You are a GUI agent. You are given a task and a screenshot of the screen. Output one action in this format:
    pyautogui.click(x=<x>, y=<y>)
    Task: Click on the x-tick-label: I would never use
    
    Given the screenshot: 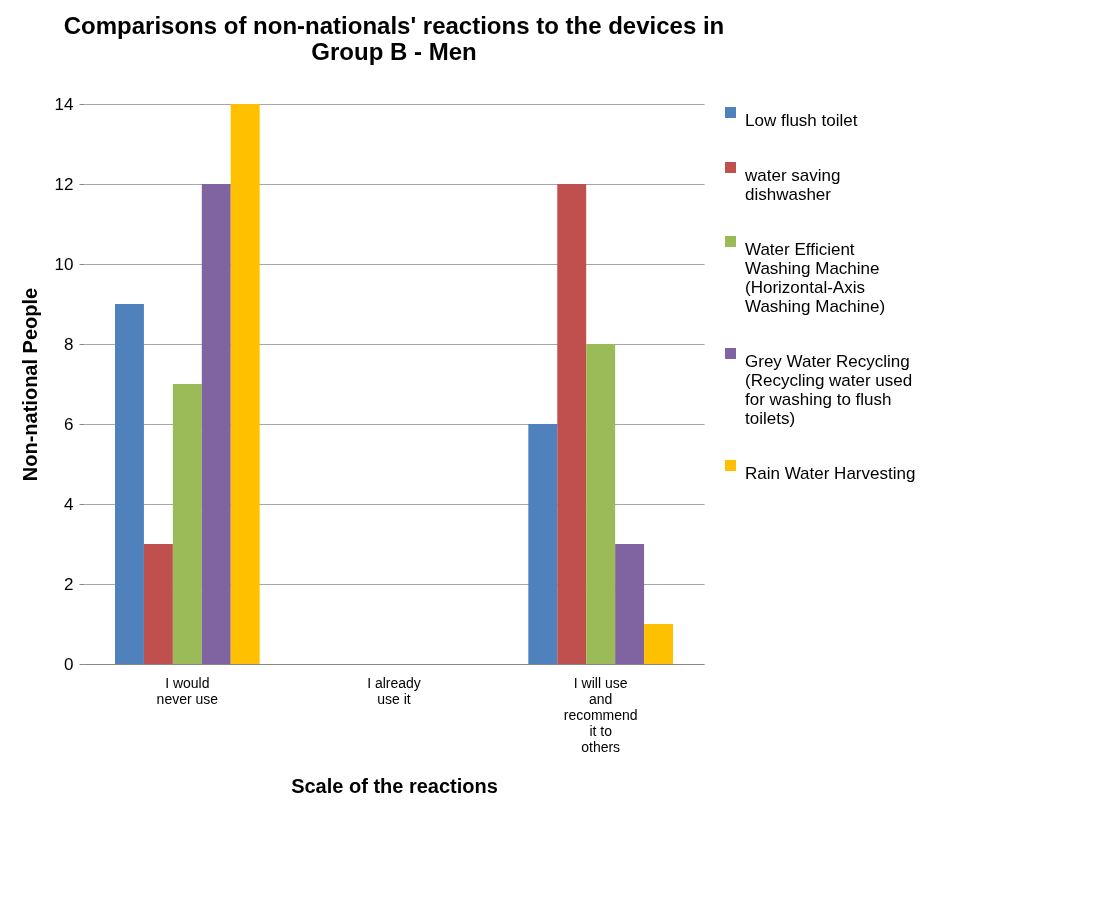 What is the action you would take?
    pyautogui.click(x=187, y=690)
    